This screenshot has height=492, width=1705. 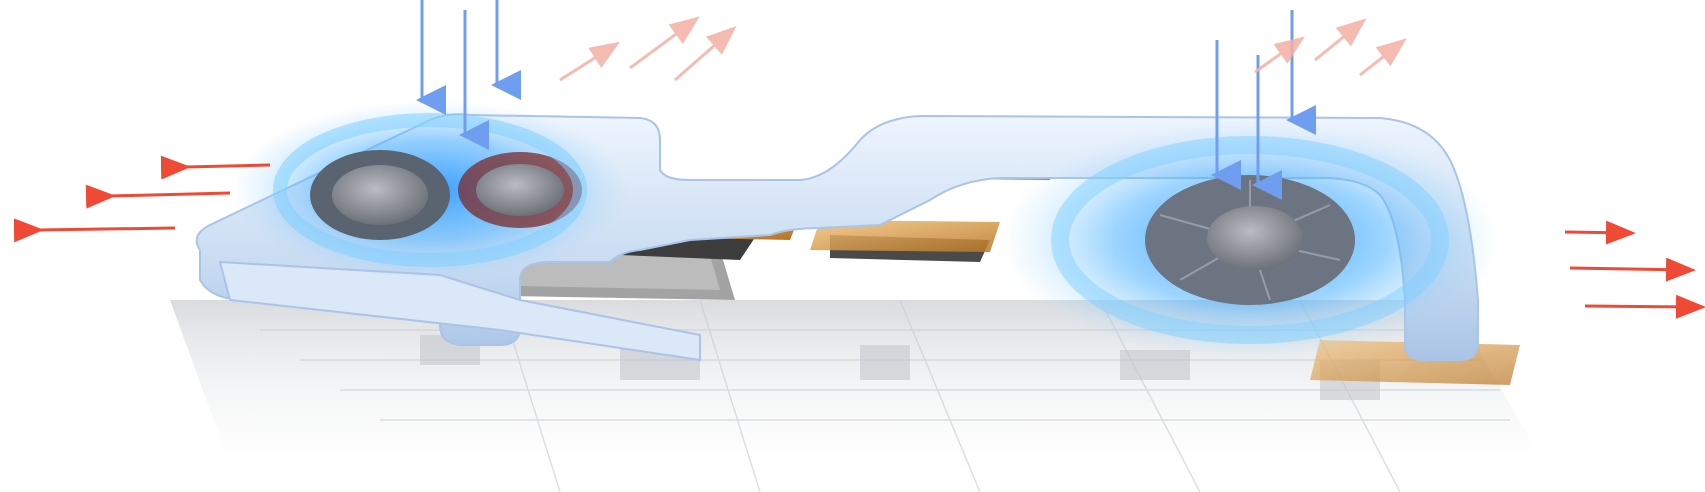 I want to click on exhaust-arrows-right, so click(x=1634, y=269).